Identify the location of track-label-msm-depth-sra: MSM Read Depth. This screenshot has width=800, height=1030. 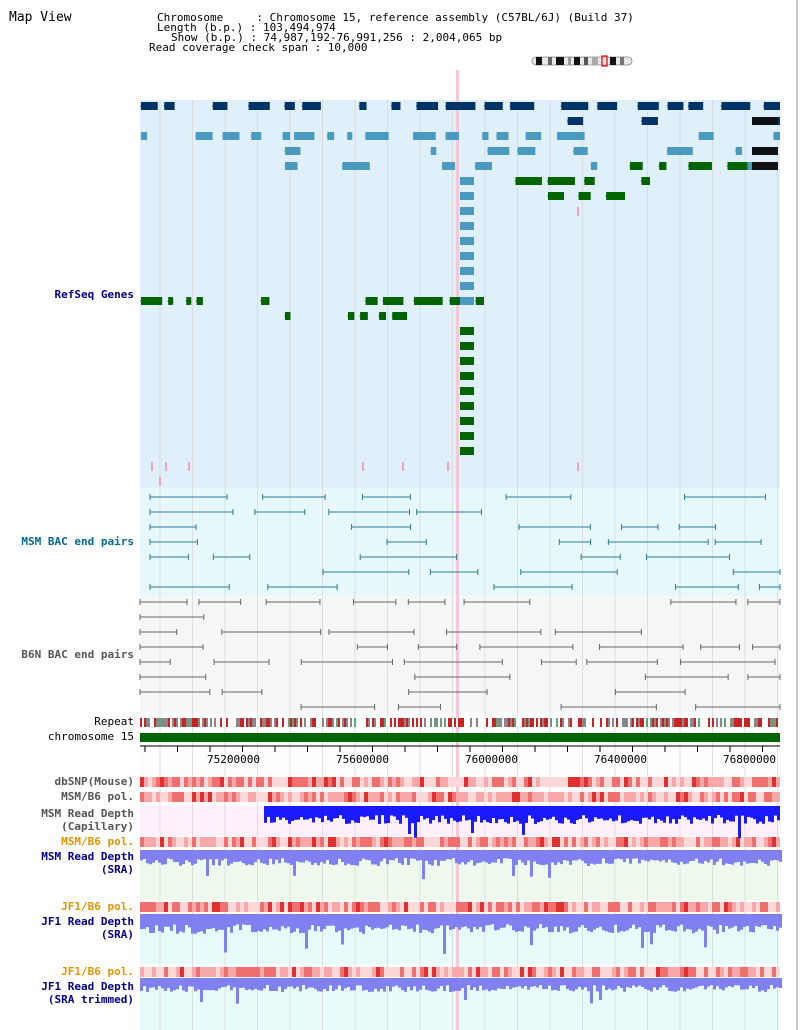
(87, 856).